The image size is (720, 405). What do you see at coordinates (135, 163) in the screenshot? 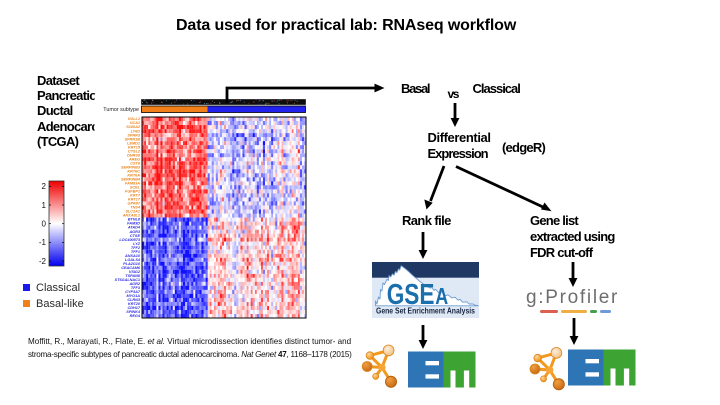
I see `svg-text: CST6` at bounding box center [135, 163].